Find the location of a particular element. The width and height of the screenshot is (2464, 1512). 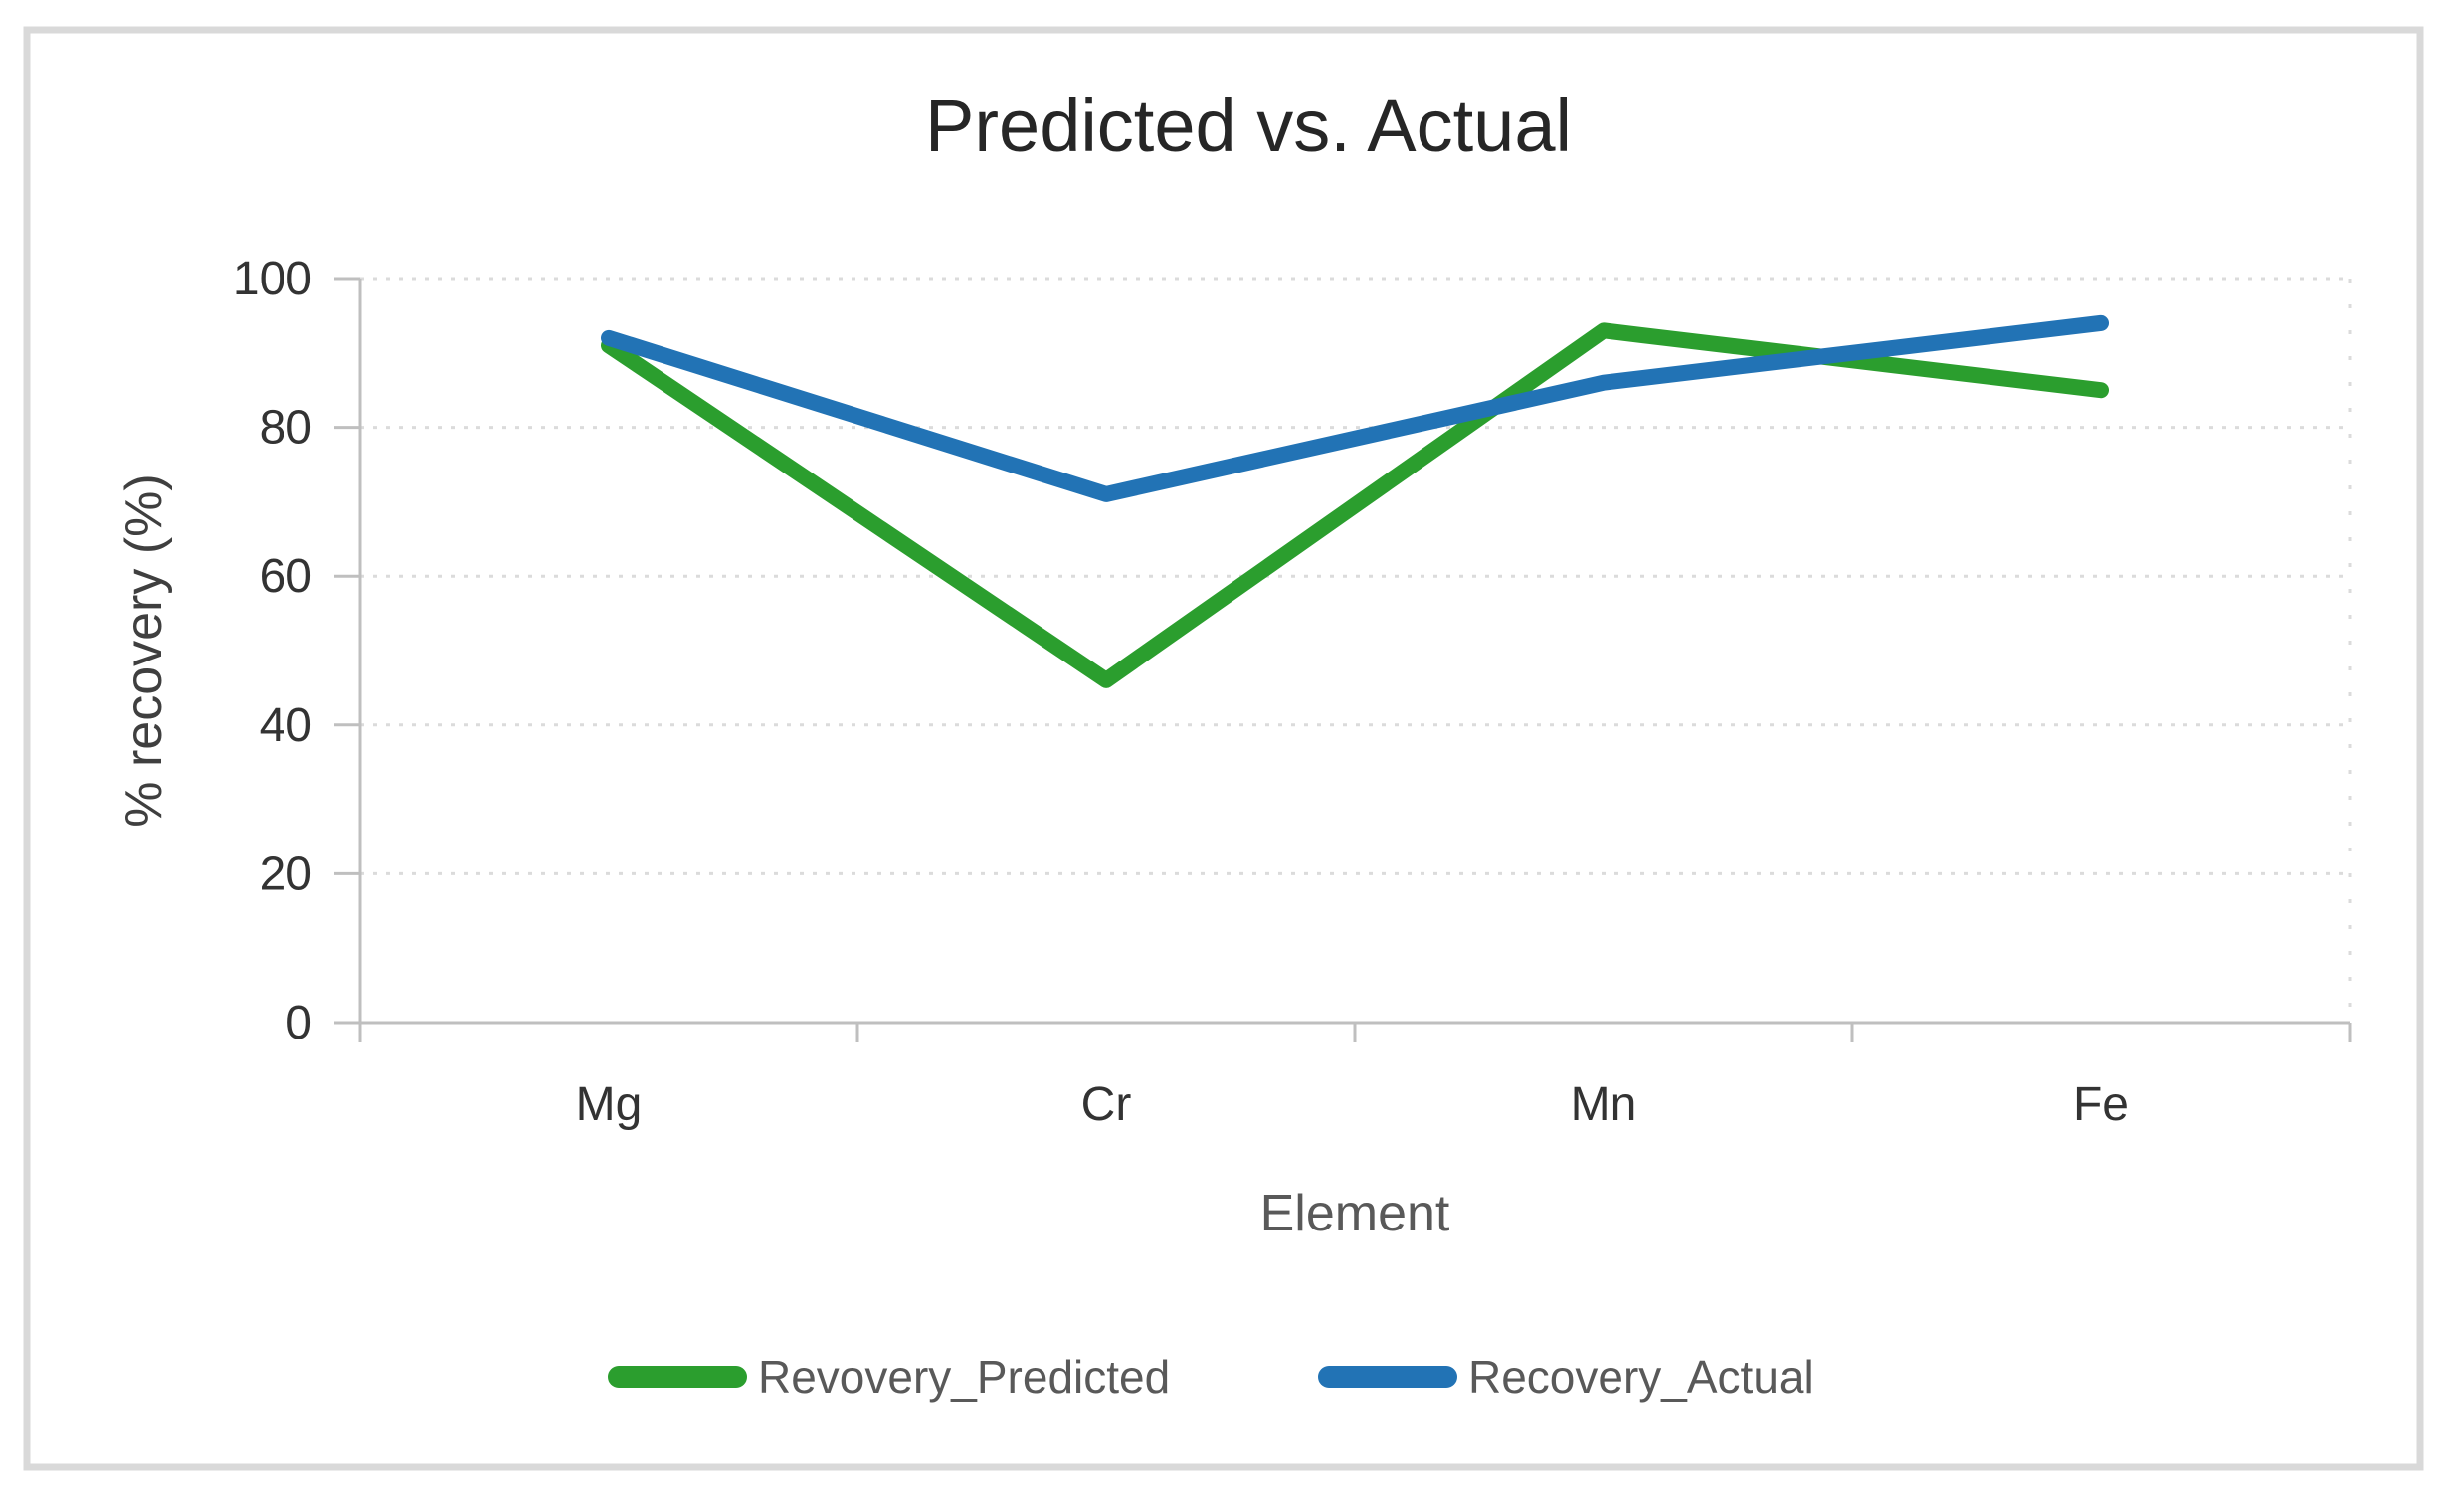

y-tick-label-20: 20 is located at coordinates (286, 874).